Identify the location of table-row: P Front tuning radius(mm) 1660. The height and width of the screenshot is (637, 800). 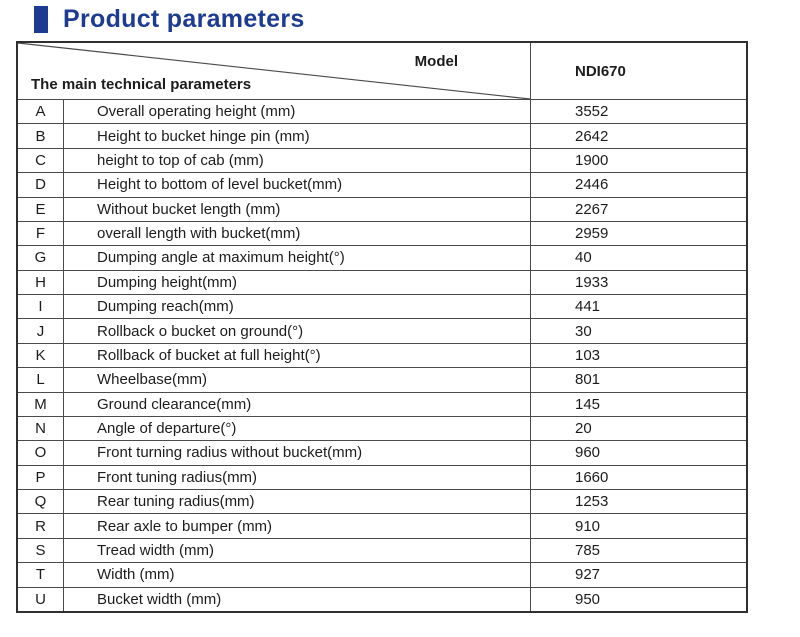
(382, 476).